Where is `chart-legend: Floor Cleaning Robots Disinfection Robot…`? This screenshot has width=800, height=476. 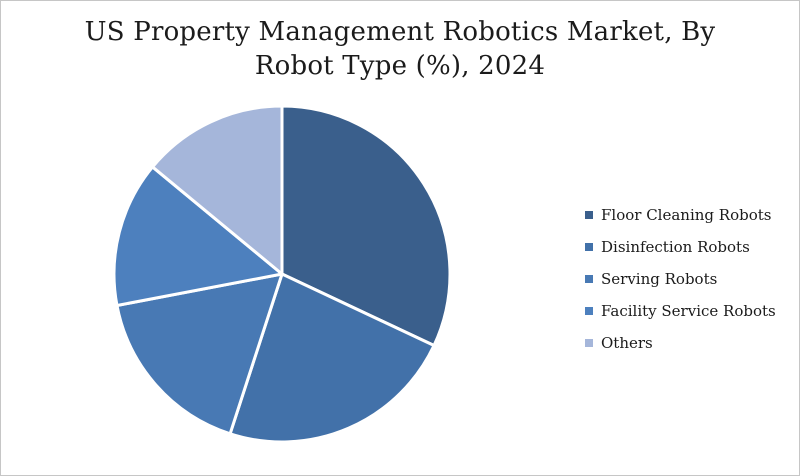 chart-legend: Floor Cleaning Robots Disinfection Robot… is located at coordinates (680, 279).